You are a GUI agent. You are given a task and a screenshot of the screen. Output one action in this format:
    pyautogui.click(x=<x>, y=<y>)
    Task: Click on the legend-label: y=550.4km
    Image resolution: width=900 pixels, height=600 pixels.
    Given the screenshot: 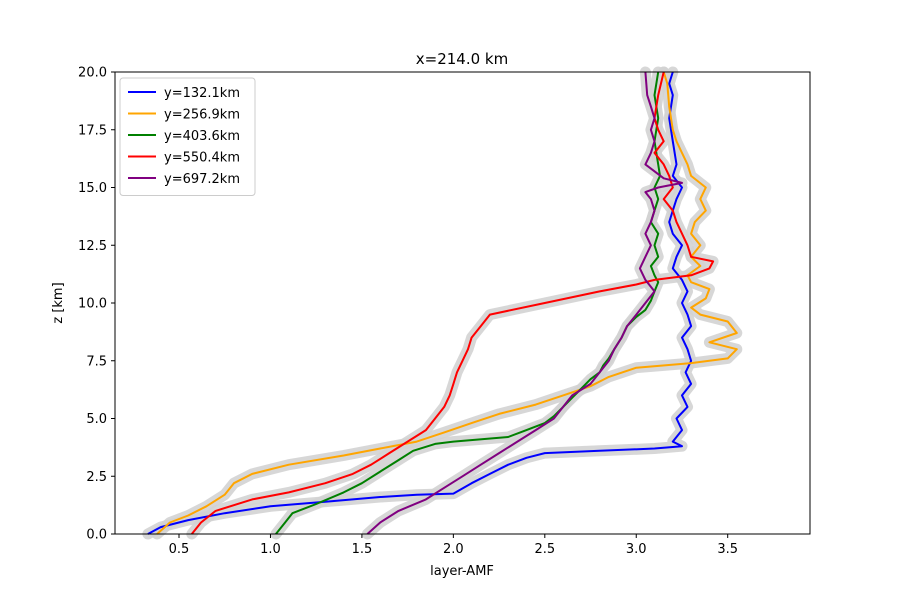 What is the action you would take?
    pyautogui.click(x=202, y=158)
    